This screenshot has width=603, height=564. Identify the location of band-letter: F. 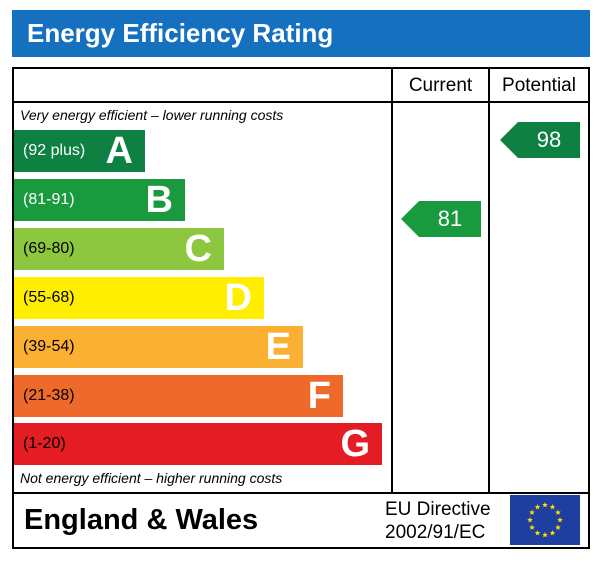
(319, 396).